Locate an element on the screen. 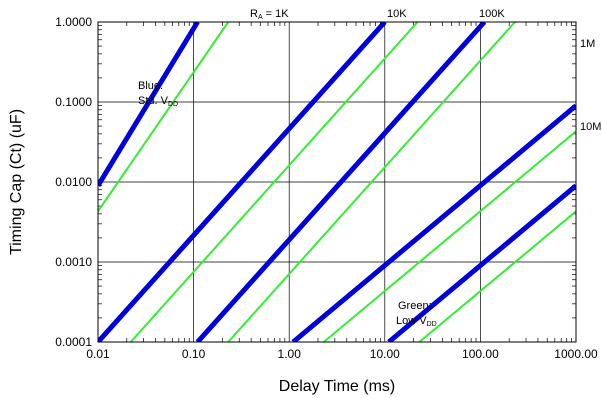 This screenshot has height=398, width=602. x-tick-label: 100.00 is located at coordinates (480, 354).